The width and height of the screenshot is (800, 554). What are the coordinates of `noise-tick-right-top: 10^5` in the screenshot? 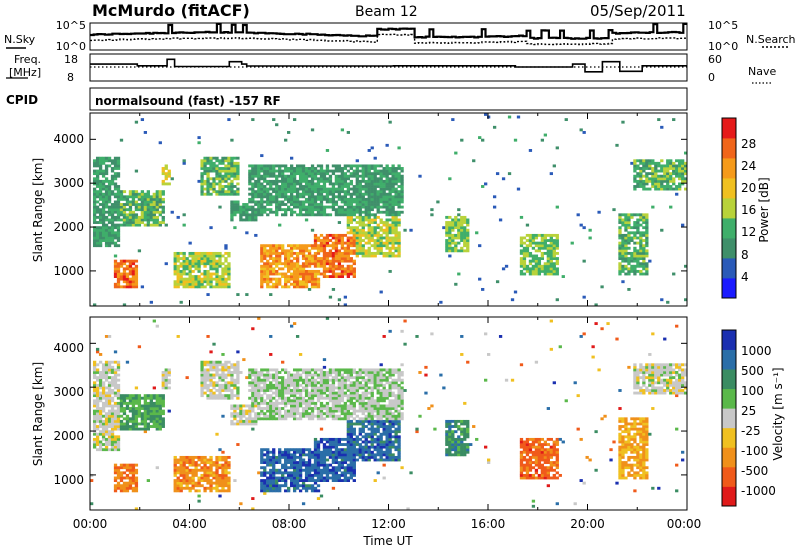 It's located at (723, 25).